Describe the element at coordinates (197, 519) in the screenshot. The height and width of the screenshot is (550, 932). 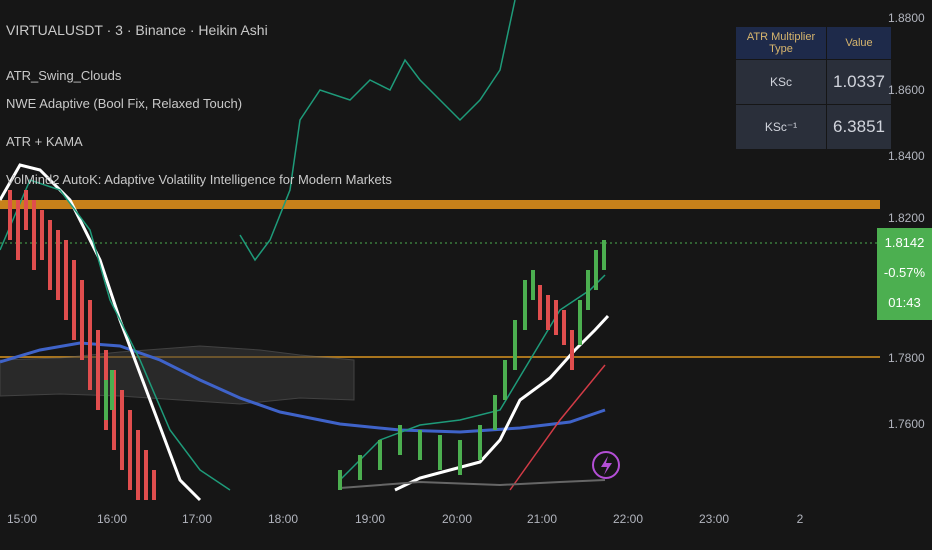
I see `time-tick: 17:00` at that location.